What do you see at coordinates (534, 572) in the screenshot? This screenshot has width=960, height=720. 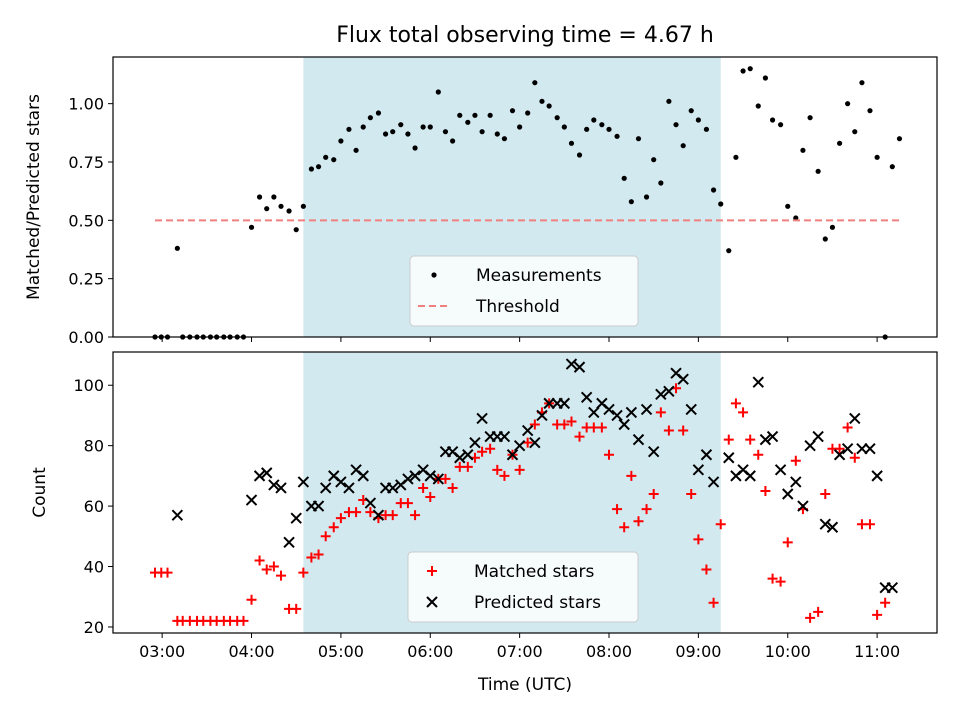 I see `legend-label: Matched stars` at bounding box center [534, 572].